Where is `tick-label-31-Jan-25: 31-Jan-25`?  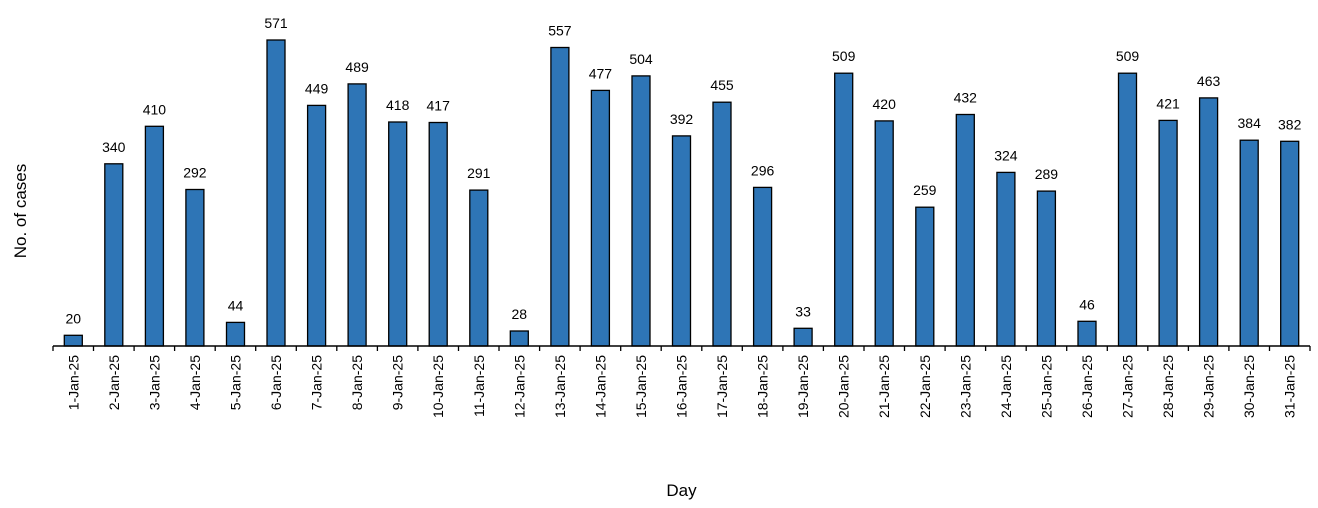
tick-label-31-Jan-25: 31-Jan-25 is located at coordinates (1290, 386).